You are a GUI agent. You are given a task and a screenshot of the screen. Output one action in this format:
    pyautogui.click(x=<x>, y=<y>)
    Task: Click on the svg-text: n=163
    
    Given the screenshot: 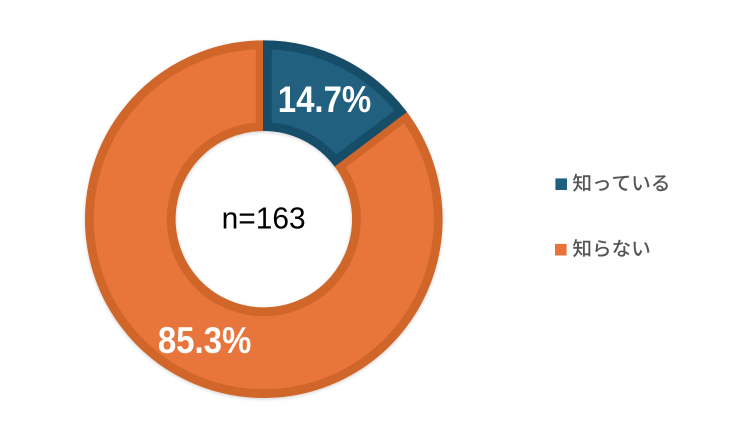 What is the action you would take?
    pyautogui.click(x=264, y=218)
    